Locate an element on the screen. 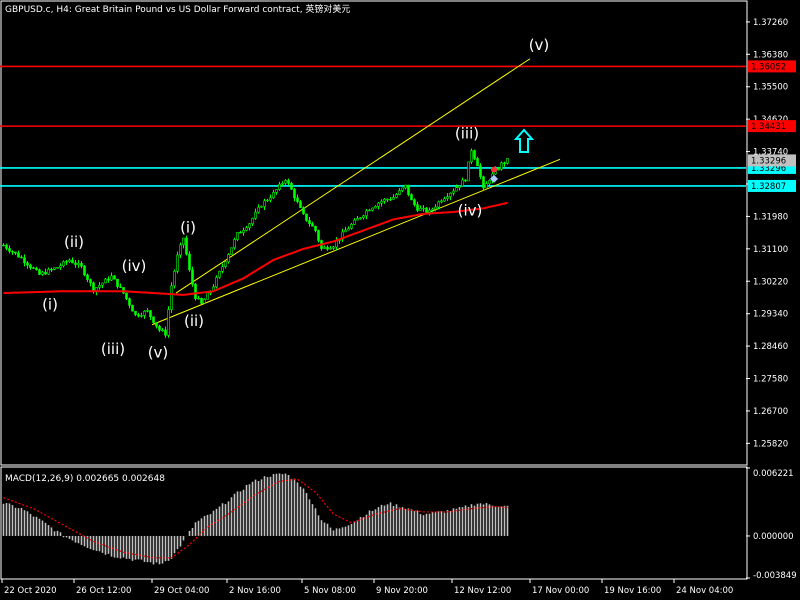 The height and width of the screenshot is (600, 800). wave-label: (iv) is located at coordinates (470, 211).